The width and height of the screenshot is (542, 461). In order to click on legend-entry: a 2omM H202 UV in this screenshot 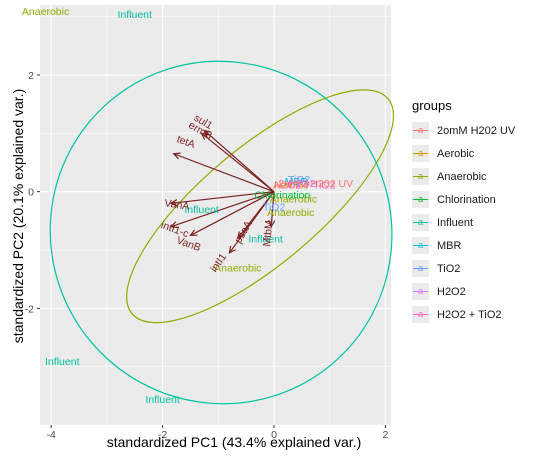, I will do `click(463, 130)`.